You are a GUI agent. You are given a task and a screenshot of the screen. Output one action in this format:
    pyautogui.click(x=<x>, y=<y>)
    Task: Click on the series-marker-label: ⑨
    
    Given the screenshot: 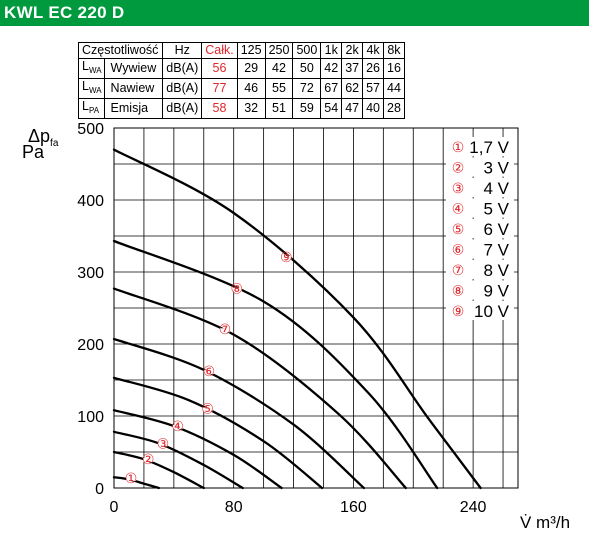 What is the action you would take?
    pyautogui.click(x=286, y=258)
    